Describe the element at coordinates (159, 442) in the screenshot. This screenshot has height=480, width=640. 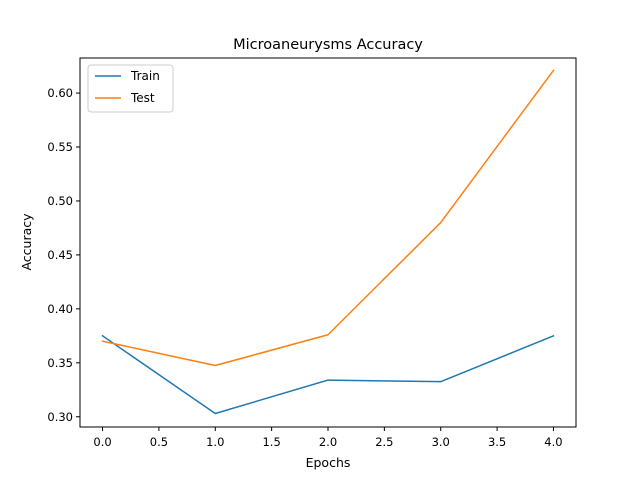
I see `x-tick-label: 0.5` at that location.